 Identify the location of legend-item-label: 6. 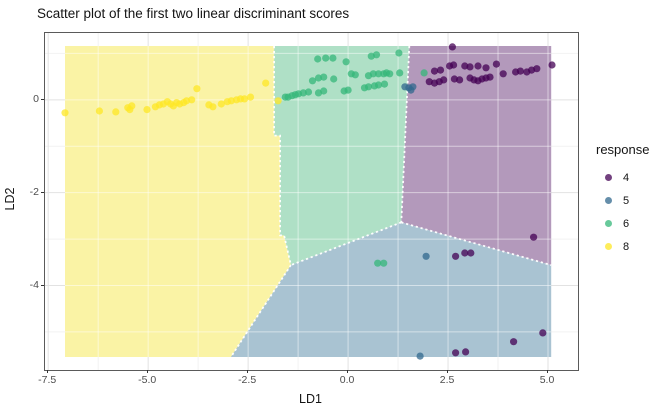
(626, 223).